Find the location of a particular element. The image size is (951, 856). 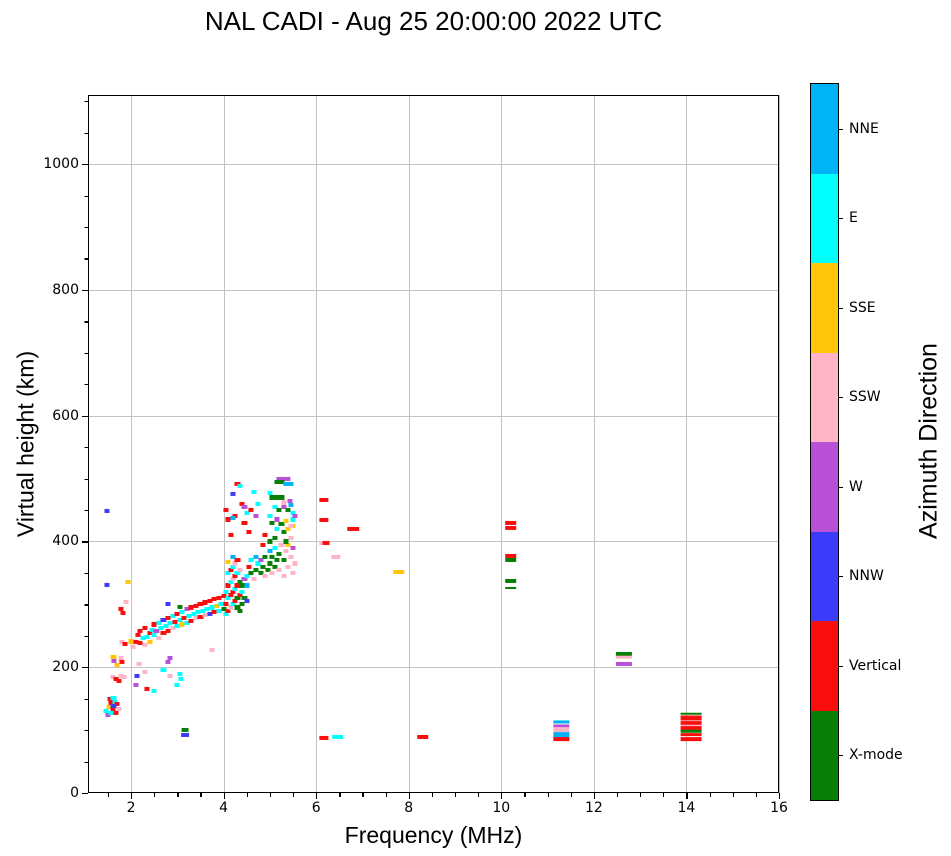

colorbar-tick-label: SSE is located at coordinates (862, 307).